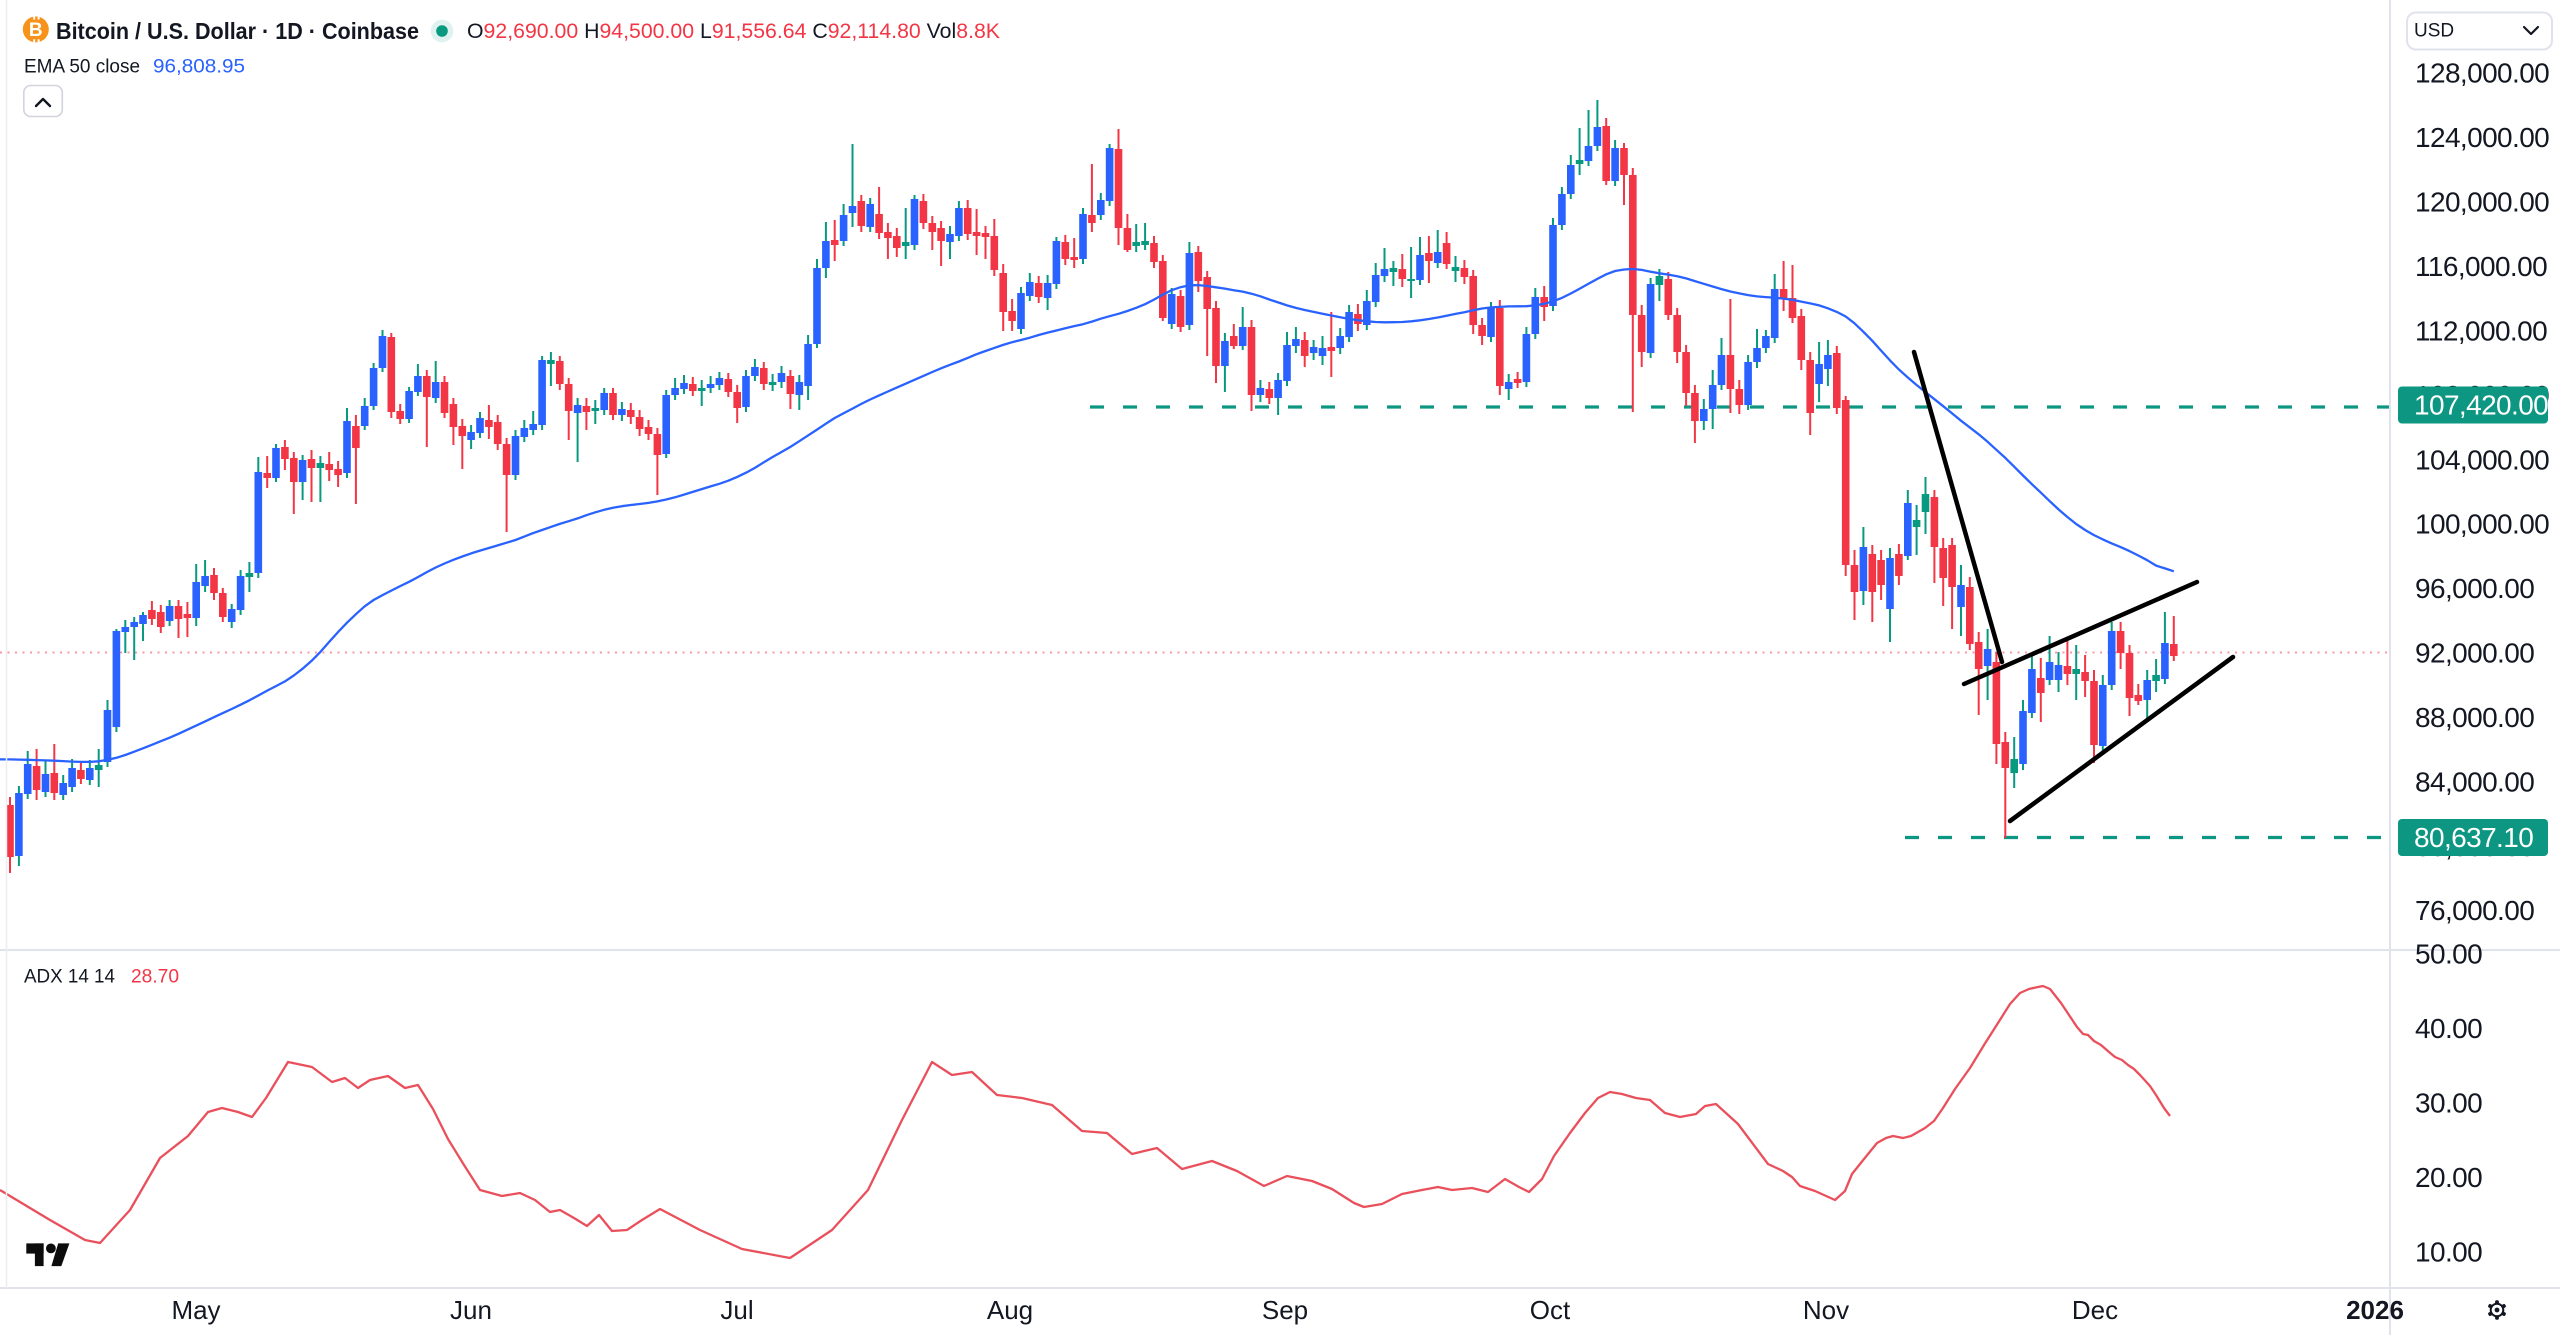 The image size is (2560, 1335). Describe the element at coordinates (2481, 266) in the screenshot. I see `svg-text: 116,000.00` at that location.